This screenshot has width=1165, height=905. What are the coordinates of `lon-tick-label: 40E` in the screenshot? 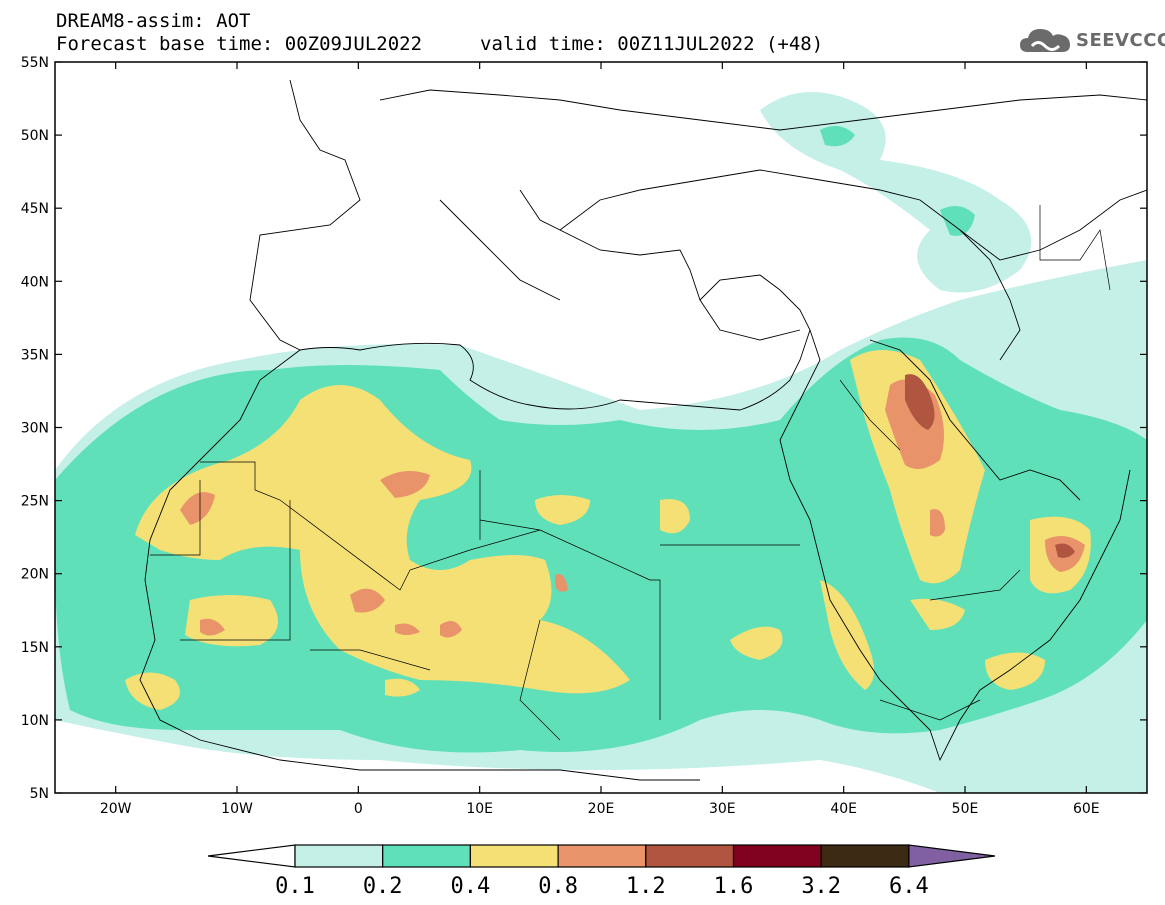 It's located at (843, 809).